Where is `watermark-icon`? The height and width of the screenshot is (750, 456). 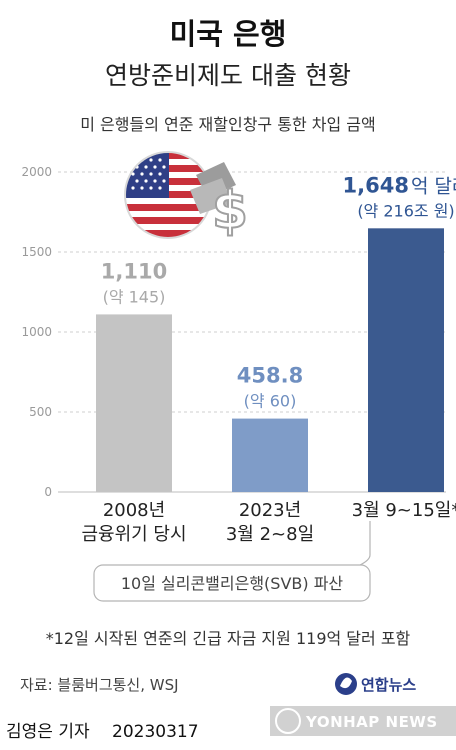 watermark-icon is located at coordinates (288, 721).